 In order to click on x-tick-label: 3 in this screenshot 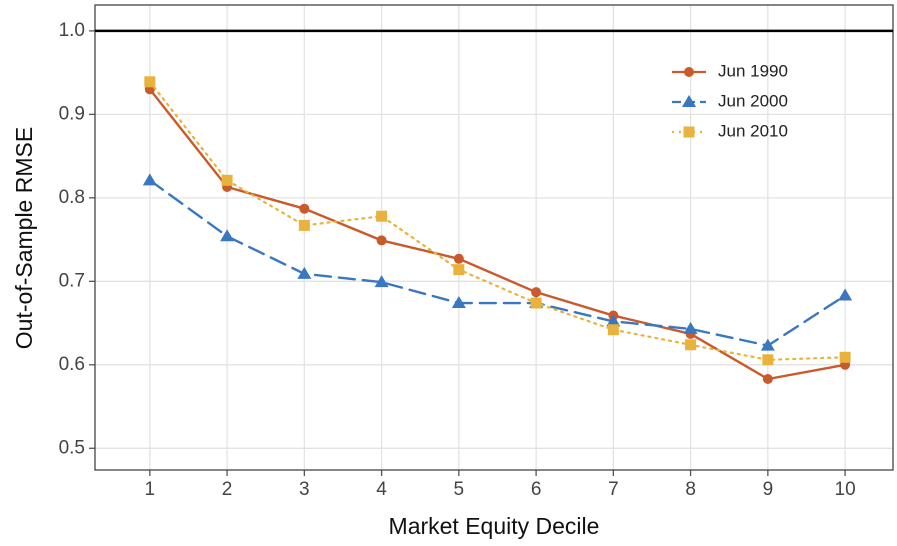, I will do `click(304, 489)`.